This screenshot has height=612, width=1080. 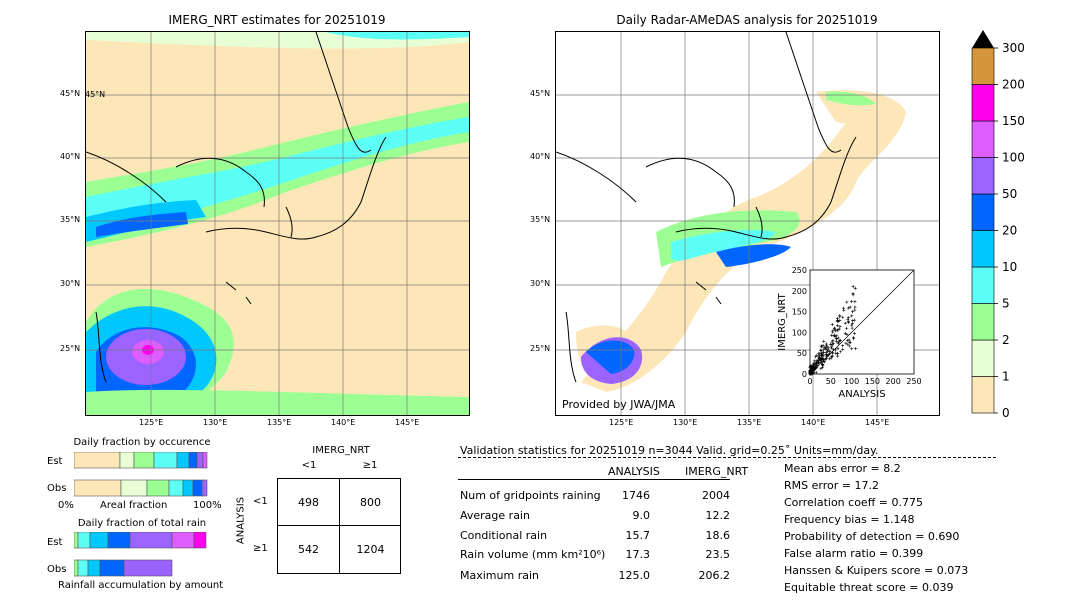 I want to click on left-lat-label: 25°N, so click(x=70, y=348).